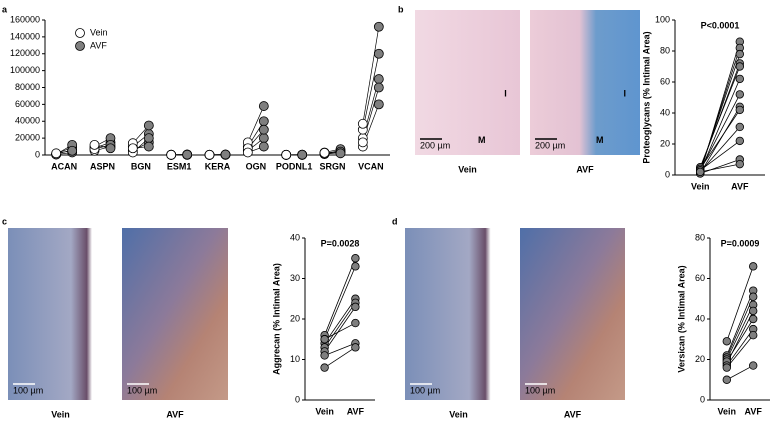 The image size is (784, 425). Describe the element at coordinates (27, 104) in the screenshot. I see `y-tick-label: 60000` at that location.